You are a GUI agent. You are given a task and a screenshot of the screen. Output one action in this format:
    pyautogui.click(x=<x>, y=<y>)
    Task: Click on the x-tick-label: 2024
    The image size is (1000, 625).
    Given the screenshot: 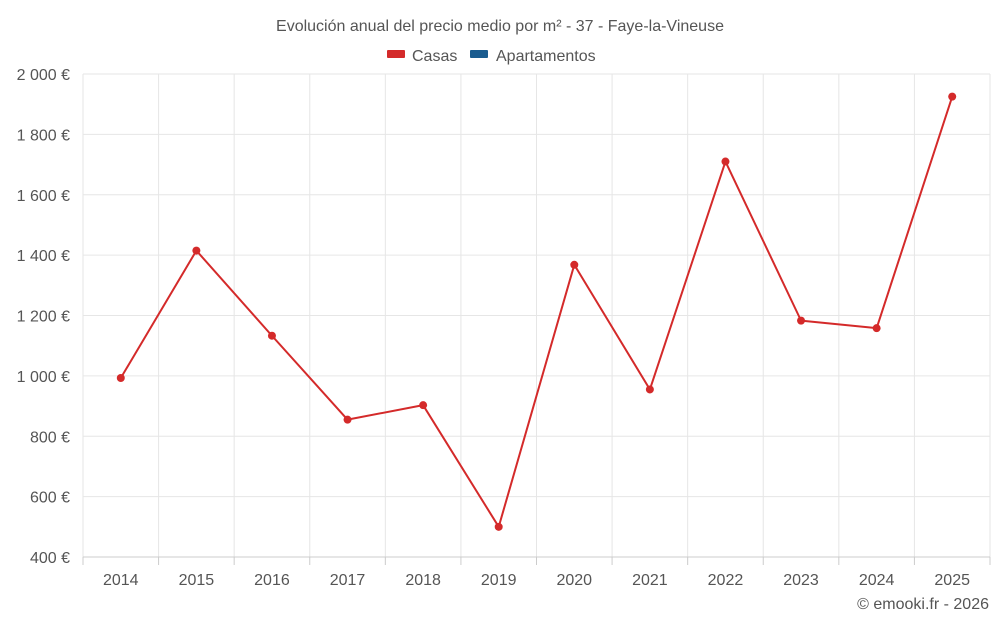 What is the action you would take?
    pyautogui.click(x=877, y=580)
    